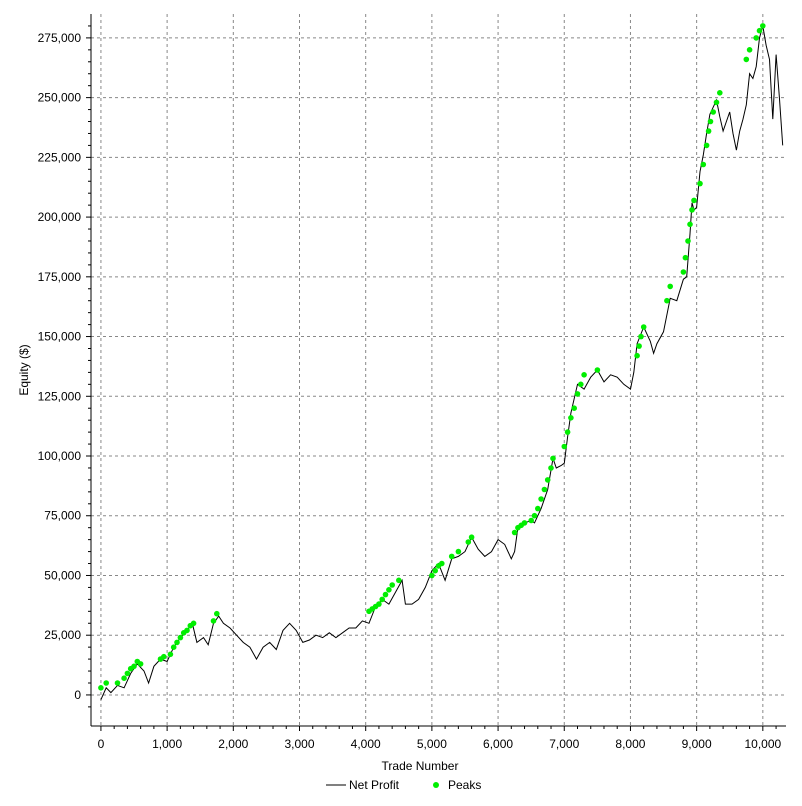 The image size is (802, 806). I want to click on y-tick-label: 0, so click(77, 695).